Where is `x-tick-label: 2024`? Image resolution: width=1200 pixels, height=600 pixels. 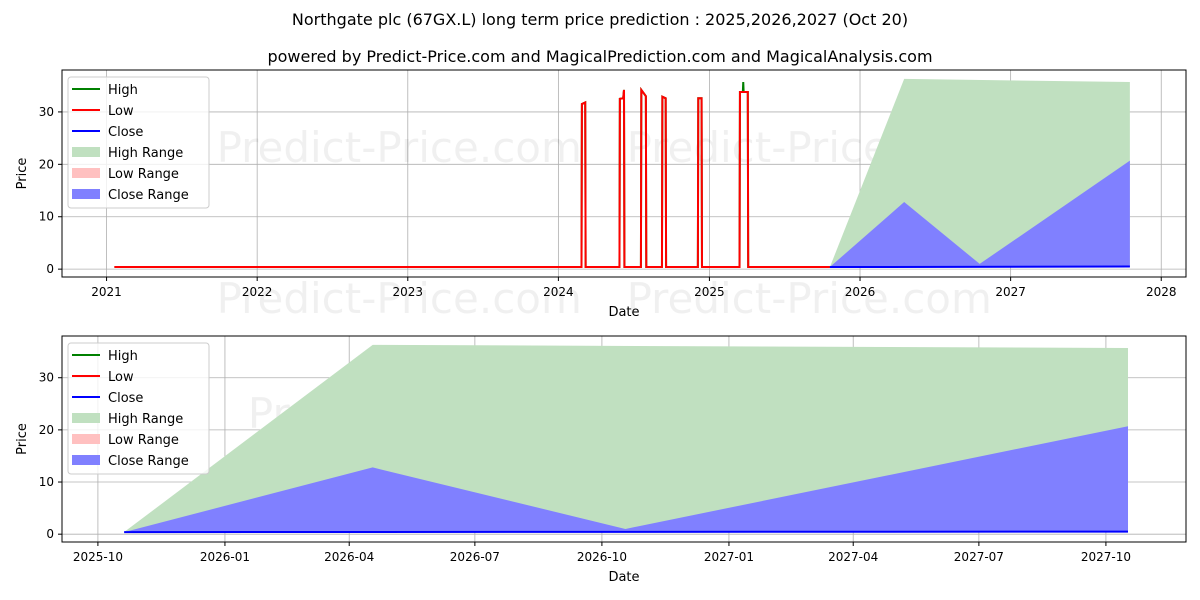 x-tick-label: 2024 is located at coordinates (558, 292).